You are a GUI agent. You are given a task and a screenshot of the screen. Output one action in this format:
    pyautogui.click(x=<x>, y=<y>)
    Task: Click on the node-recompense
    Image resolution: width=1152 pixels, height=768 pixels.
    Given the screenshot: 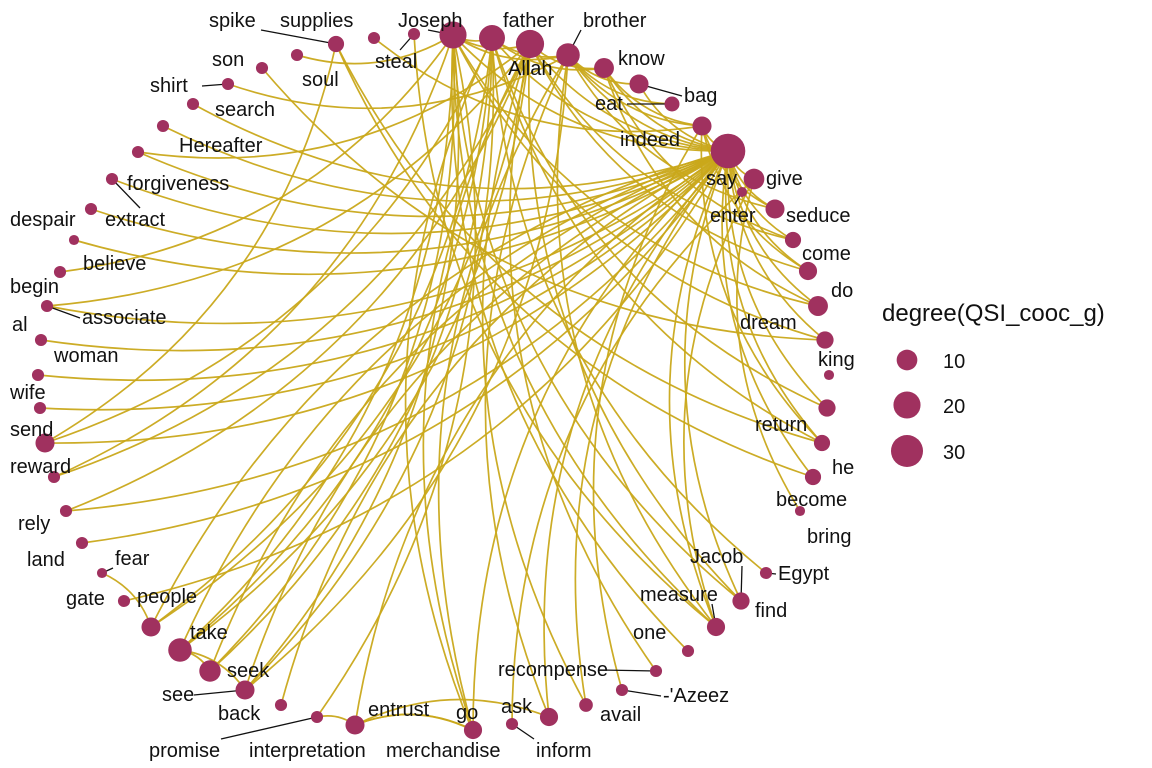 What is the action you would take?
    pyautogui.click(x=656, y=671)
    